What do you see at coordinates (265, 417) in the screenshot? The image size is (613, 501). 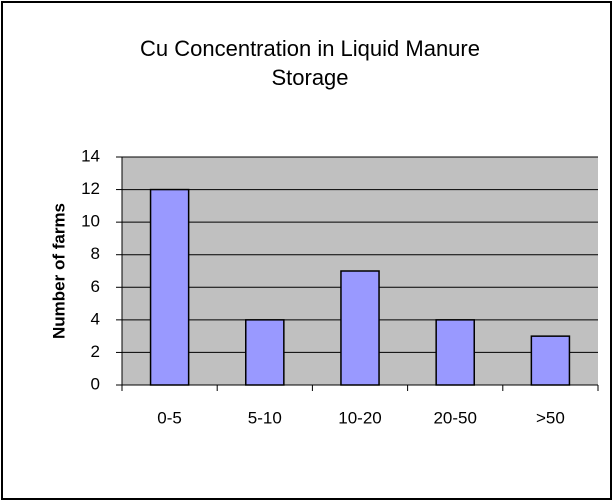 I see `x-tick-label: 5-10` at bounding box center [265, 417].